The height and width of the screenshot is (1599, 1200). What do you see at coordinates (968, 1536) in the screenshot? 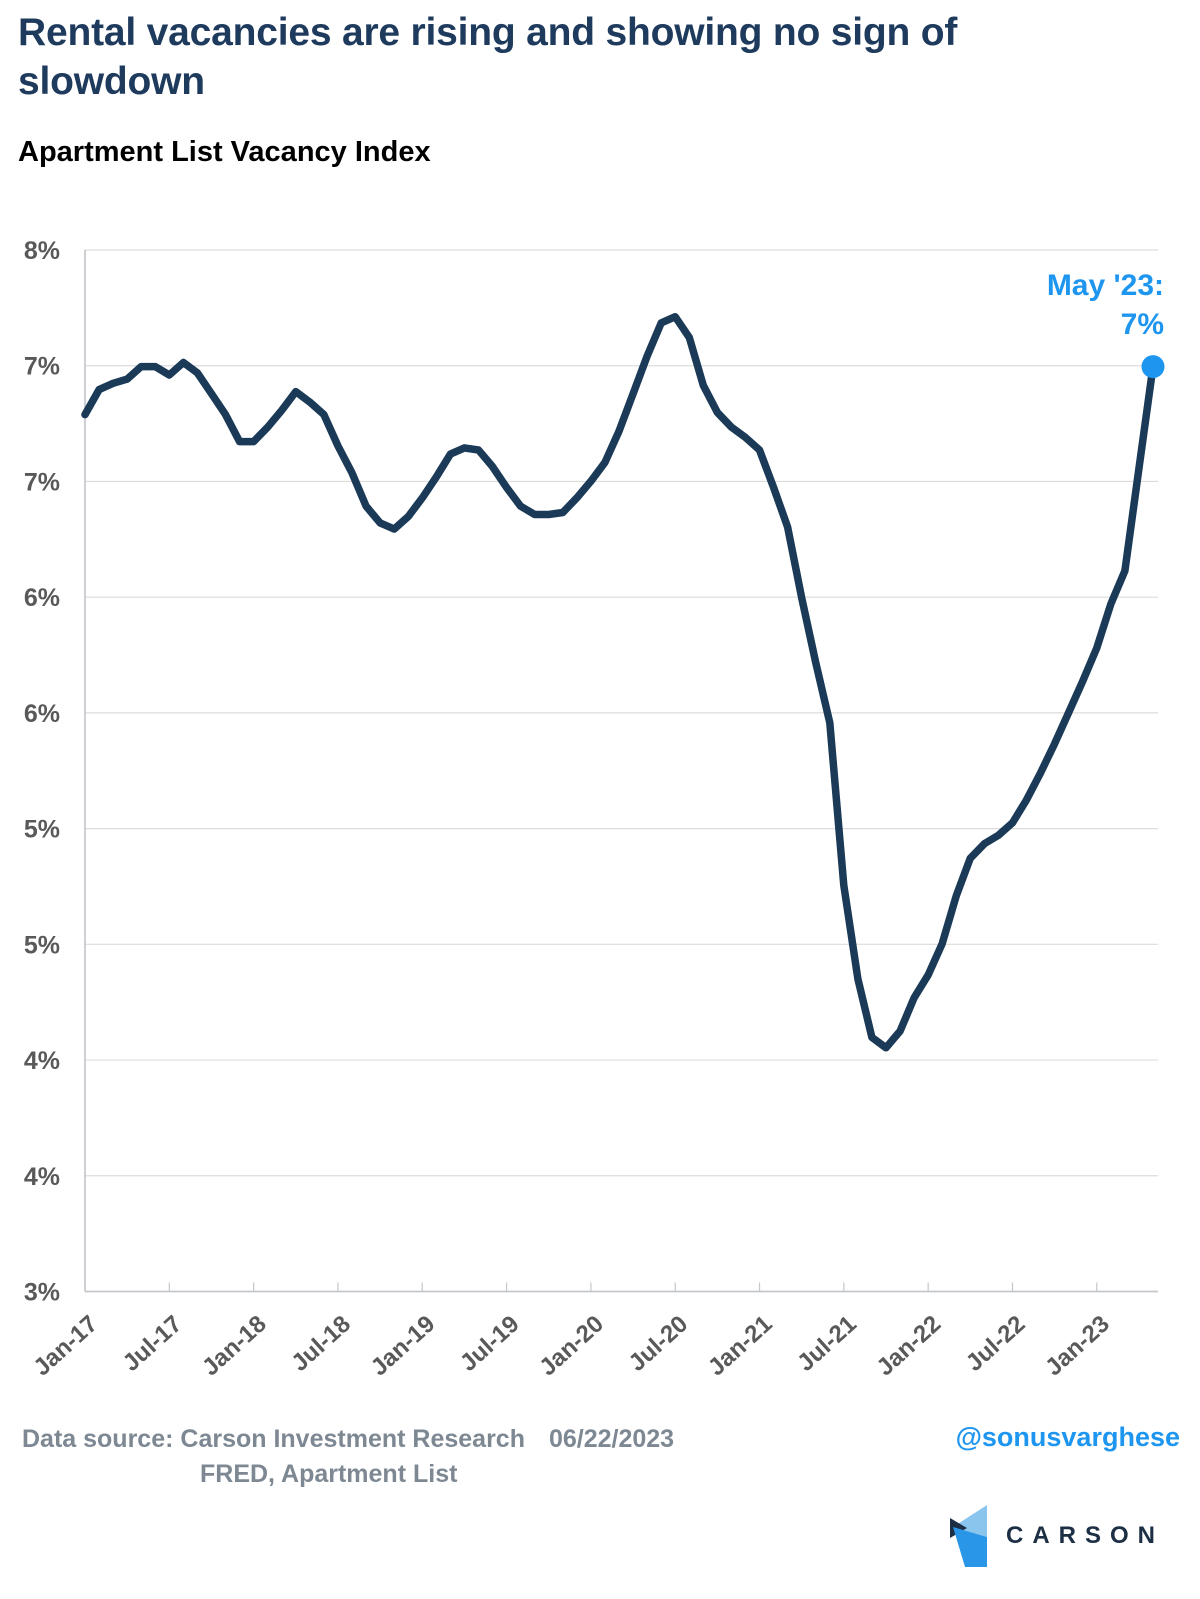
I see `carson-logo-icon` at bounding box center [968, 1536].